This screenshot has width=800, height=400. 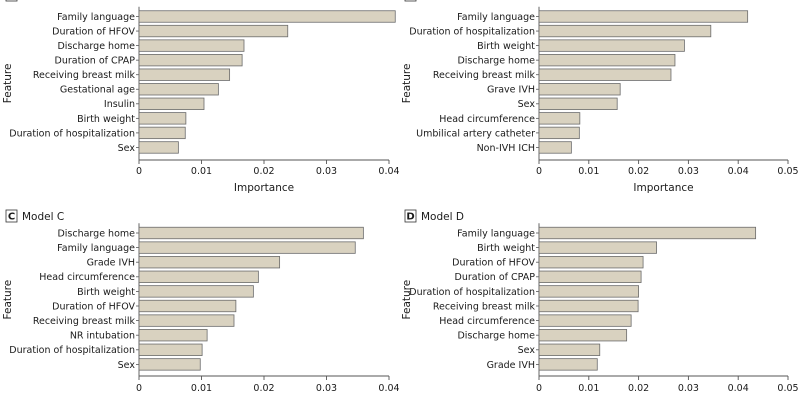 I want to click on panel-letter: B, so click(x=411, y=1).